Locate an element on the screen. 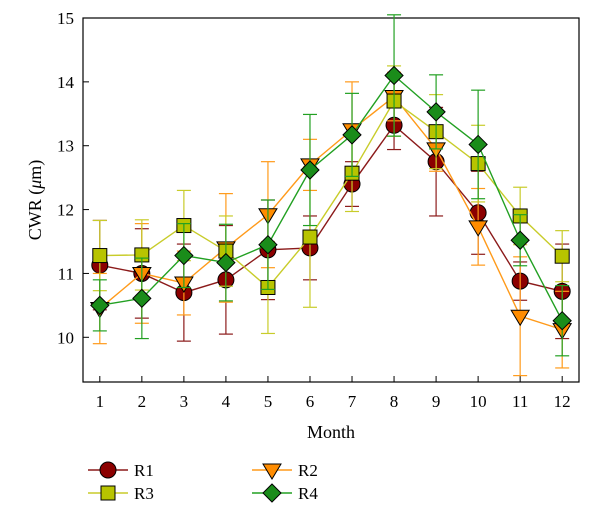 Image resolution: width=600 pixels, height=531 pixels. y-tick-label: 15 is located at coordinates (65, 18).